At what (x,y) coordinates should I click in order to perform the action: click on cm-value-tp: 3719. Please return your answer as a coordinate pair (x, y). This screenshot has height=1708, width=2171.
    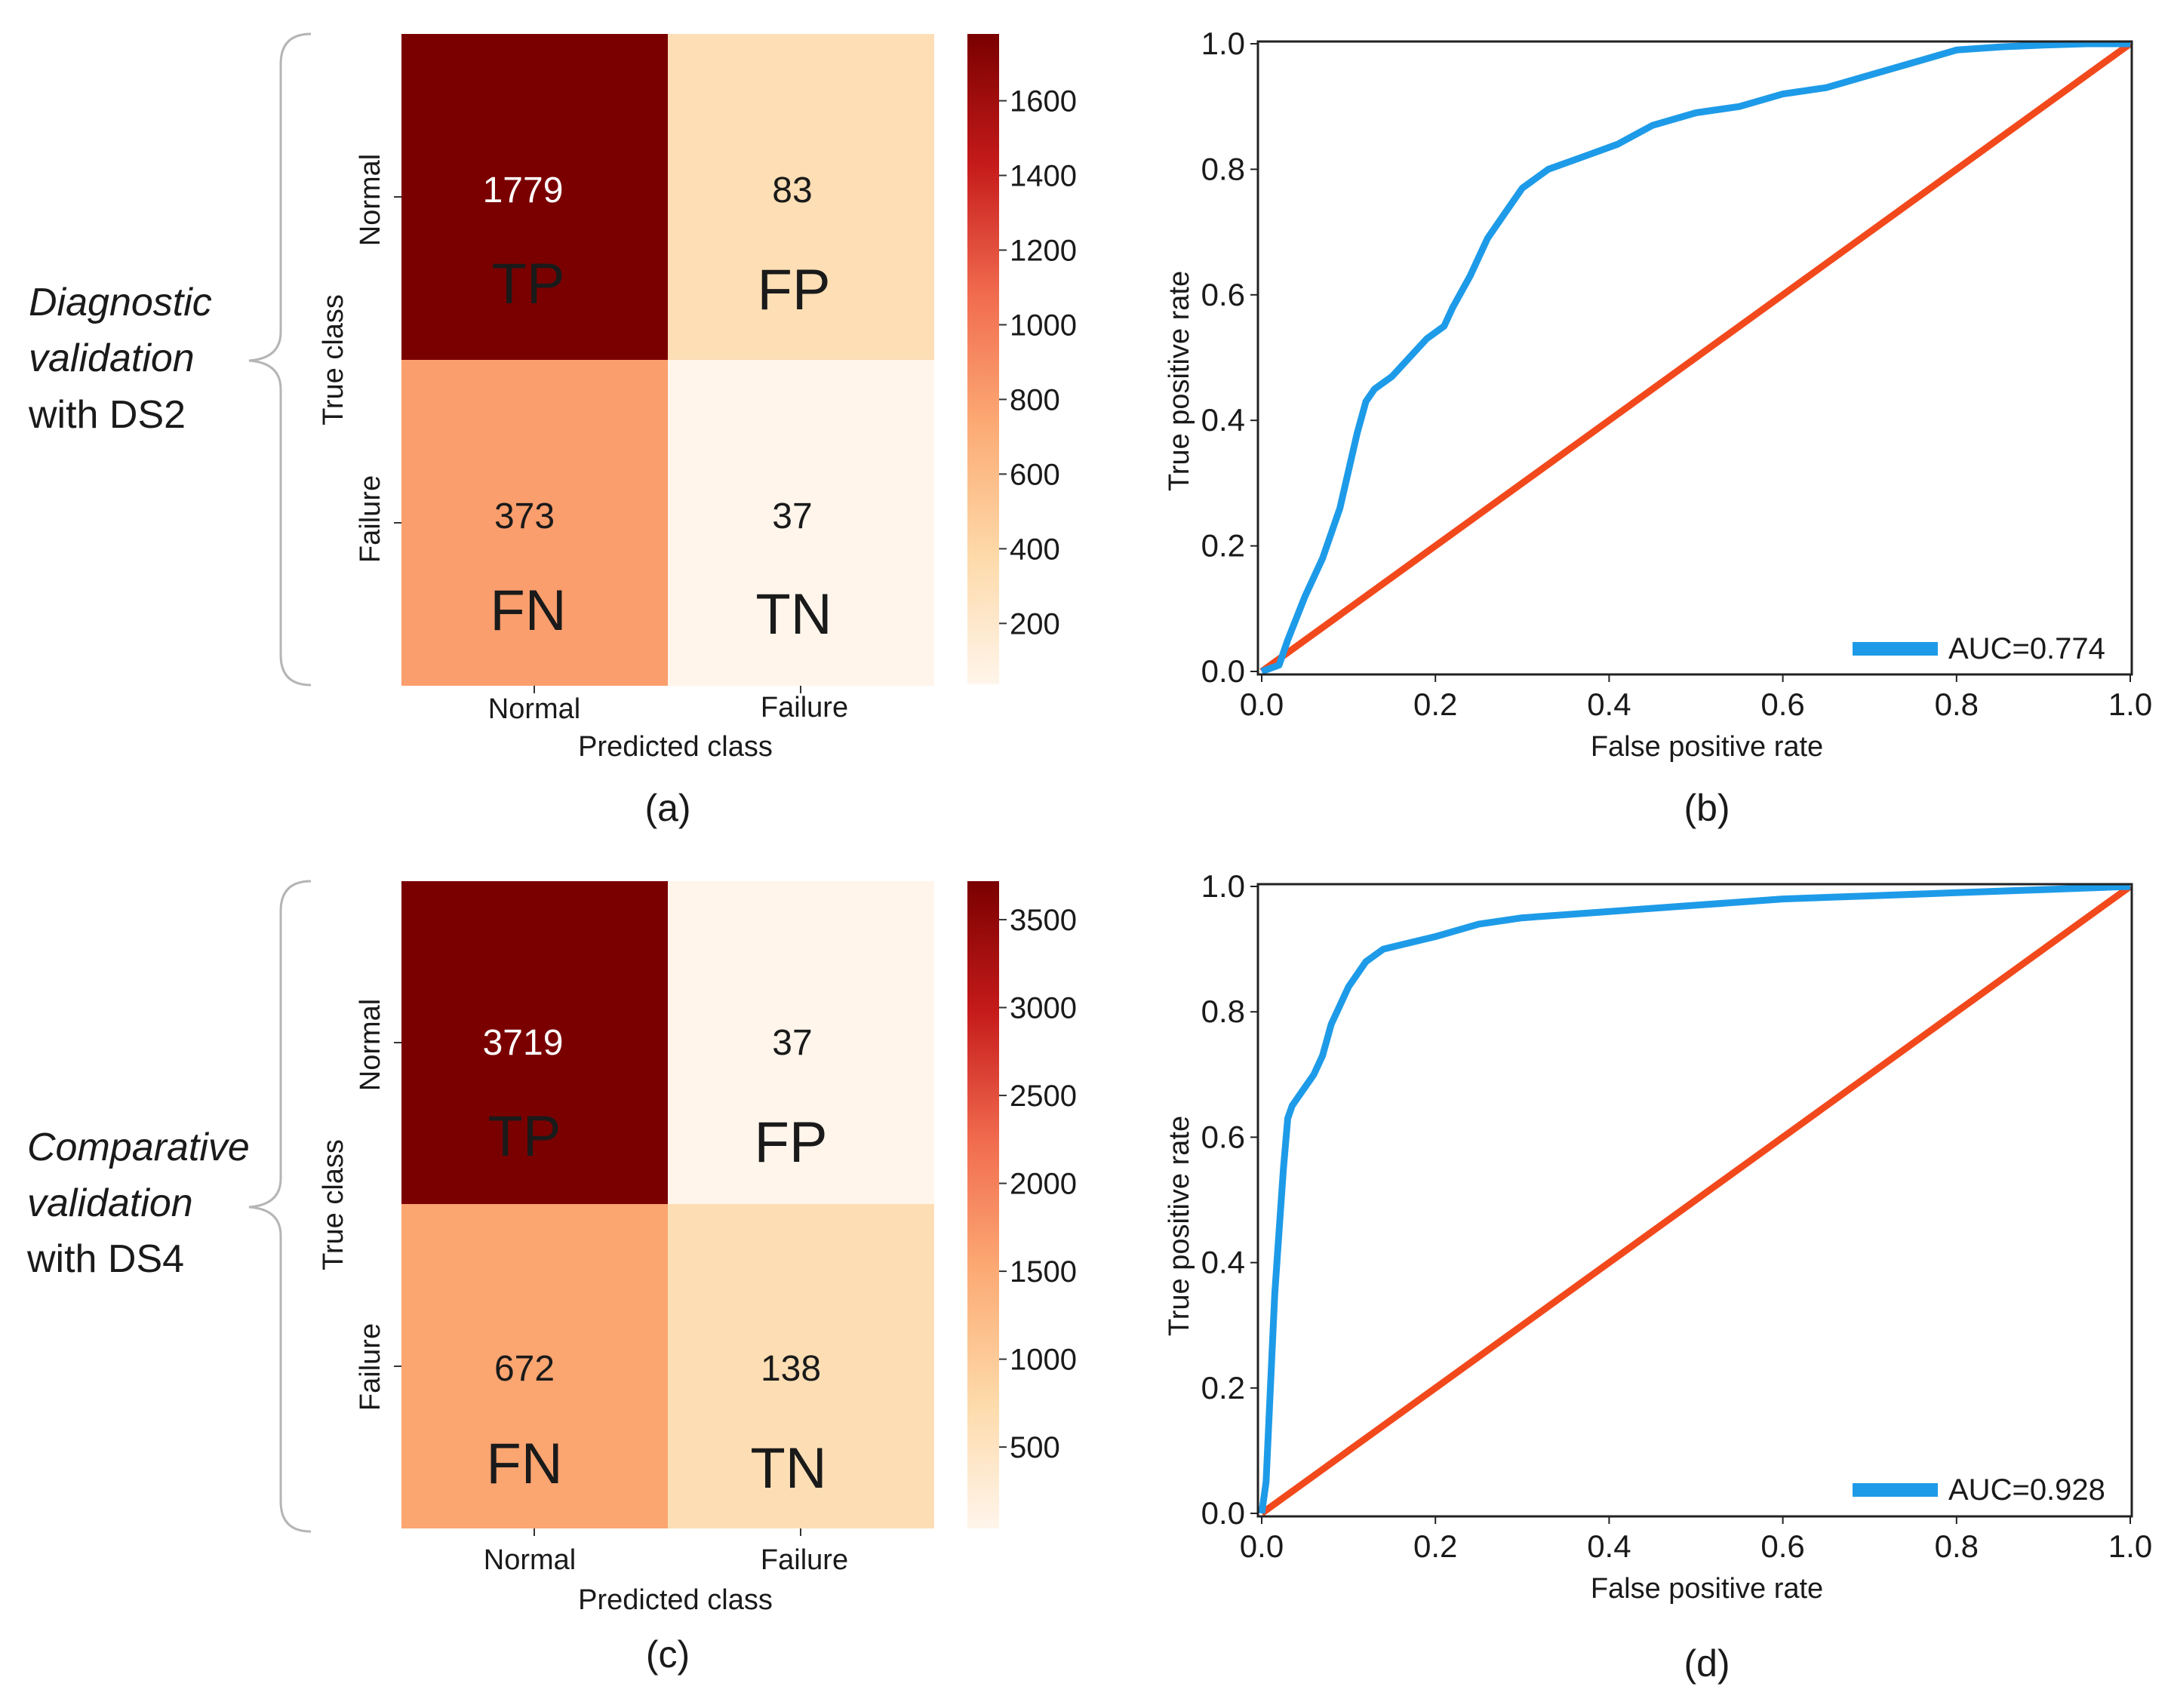
    Looking at the image, I should click on (523, 1043).